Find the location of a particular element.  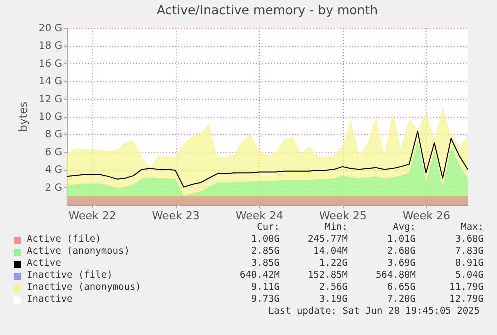

x-tick-label: Week 22 is located at coordinates (92, 216).